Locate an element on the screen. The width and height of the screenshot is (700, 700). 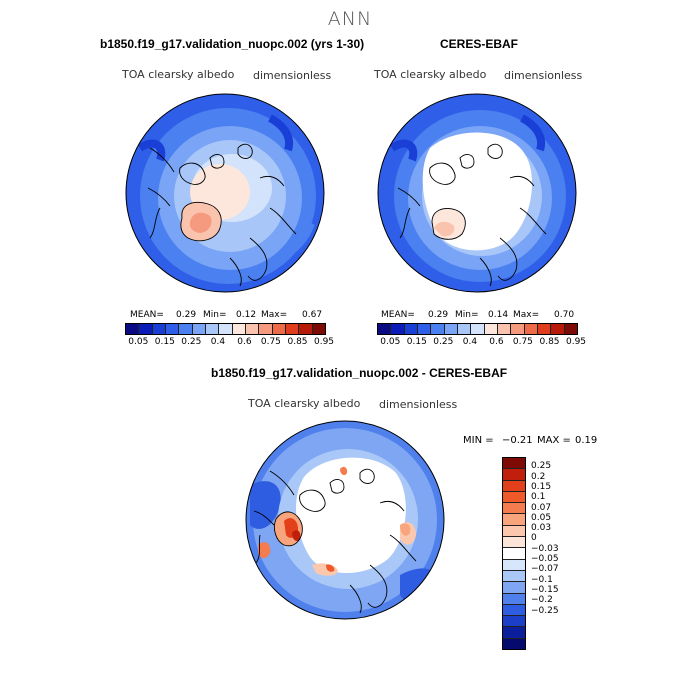
diff-colorbar-label: 0.07 is located at coordinates (541, 507).